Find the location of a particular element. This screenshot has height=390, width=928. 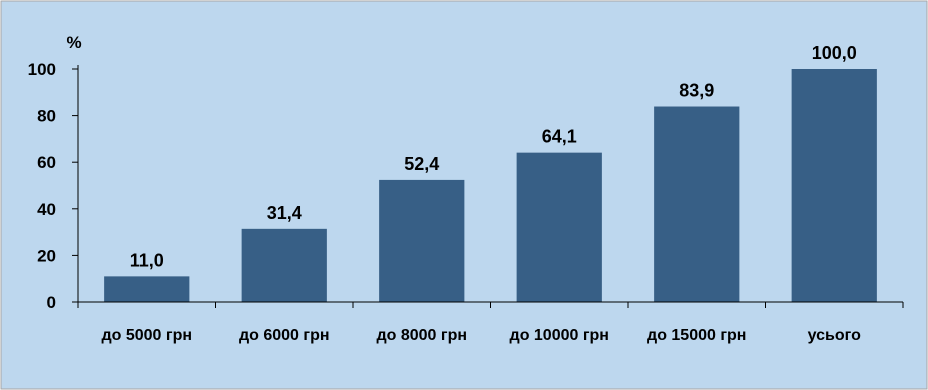

y-tick-label: 100 is located at coordinates (42, 69).